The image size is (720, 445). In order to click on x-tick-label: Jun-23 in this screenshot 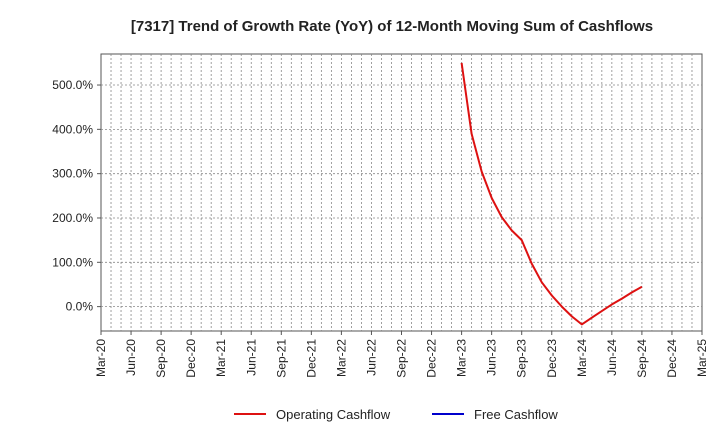, I will do `click(492, 357)`.